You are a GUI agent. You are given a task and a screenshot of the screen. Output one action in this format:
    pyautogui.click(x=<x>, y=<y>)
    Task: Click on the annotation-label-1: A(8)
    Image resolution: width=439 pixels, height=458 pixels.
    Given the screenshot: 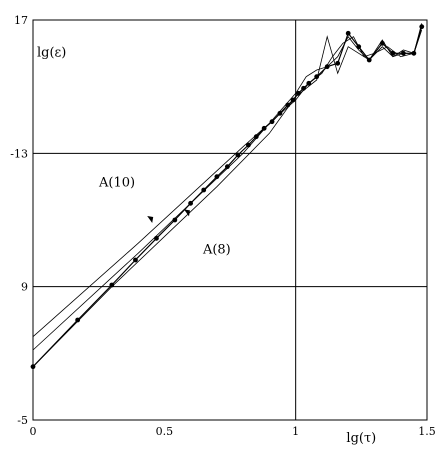 What is the action you would take?
    pyautogui.click(x=216, y=249)
    